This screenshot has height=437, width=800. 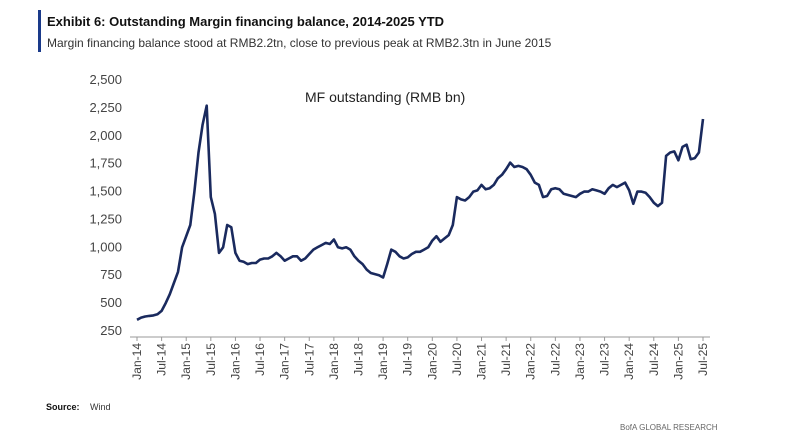 What do you see at coordinates (457, 359) in the screenshot?
I see `x-tick-label: Jul-20` at bounding box center [457, 359].